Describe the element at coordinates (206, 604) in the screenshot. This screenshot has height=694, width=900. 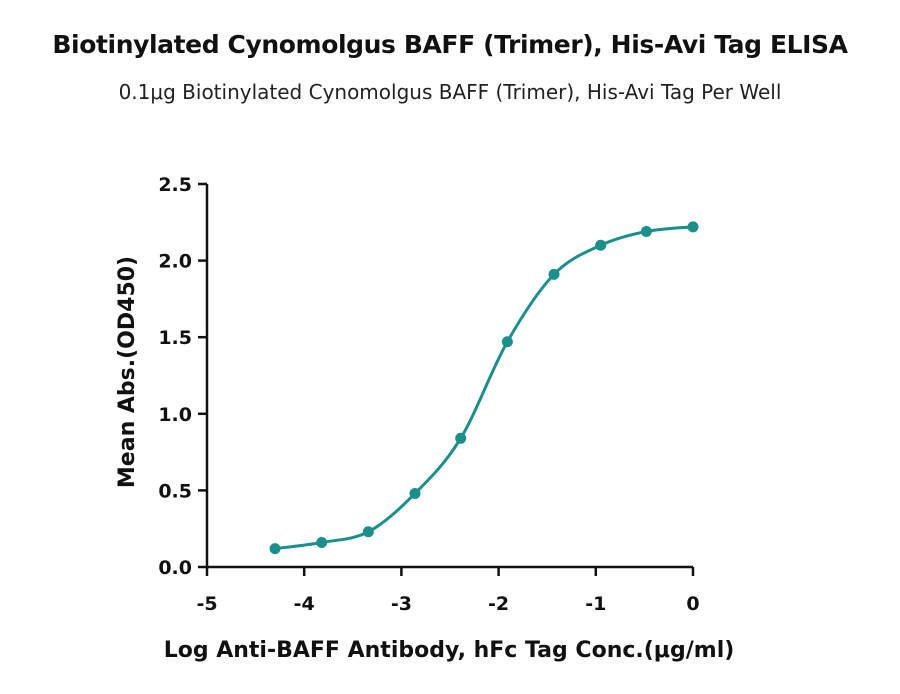
I see `x-tick-label: -5` at that location.